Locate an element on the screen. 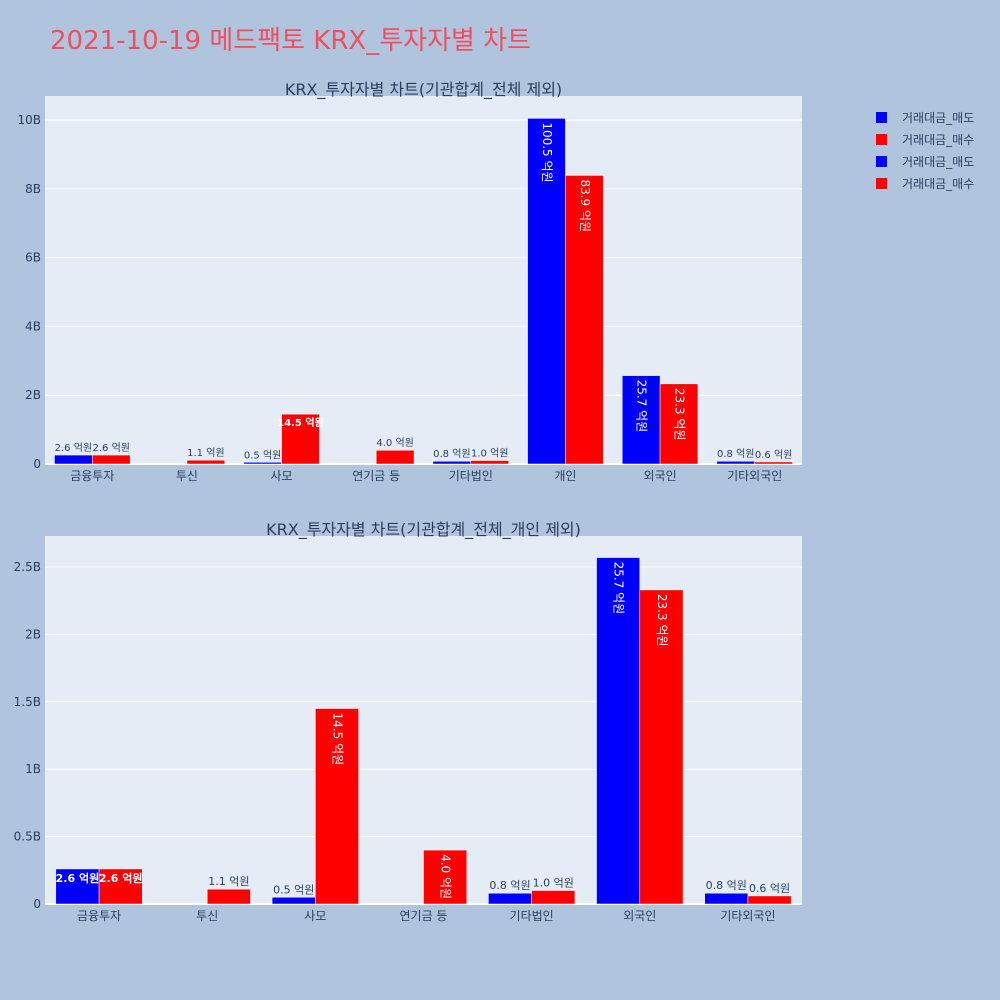 The height and width of the screenshot is (1000, 1000). data-label: 83.9 억원 is located at coordinates (585, 205).